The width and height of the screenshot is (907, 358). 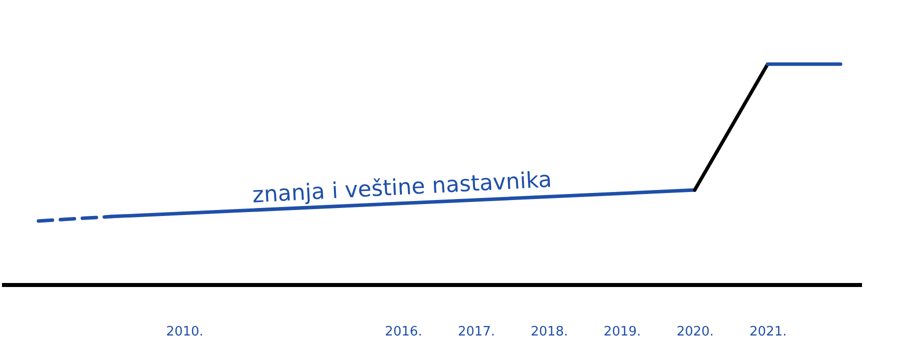 What do you see at coordinates (622, 332) in the screenshot?
I see `x-tick-label: 2019.` at bounding box center [622, 332].